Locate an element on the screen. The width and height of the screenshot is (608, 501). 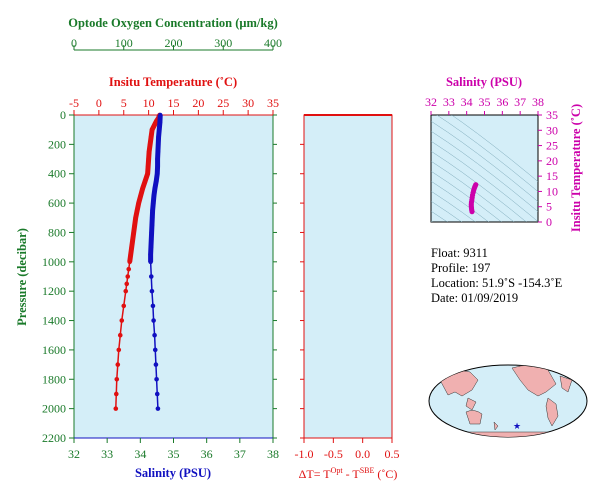
salinity-tick-label: 34 is located at coordinates (140, 454).